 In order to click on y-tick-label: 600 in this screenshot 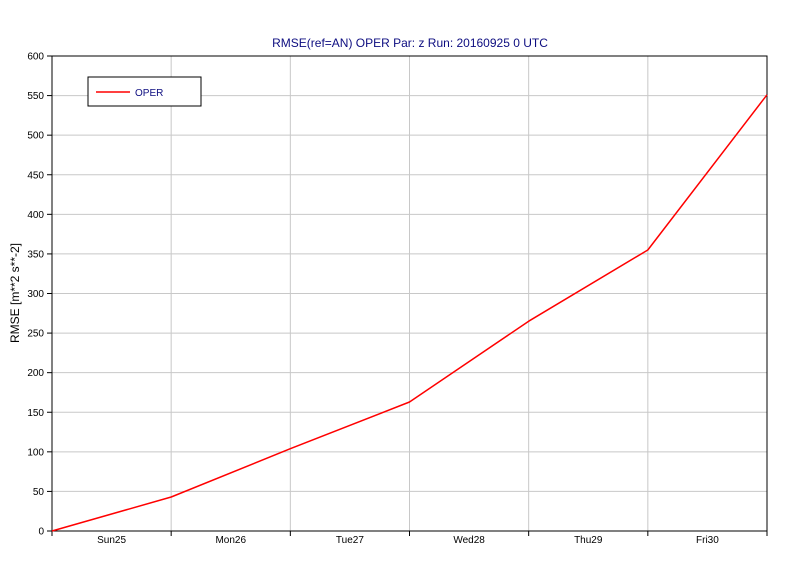, I will do `click(35, 57)`.